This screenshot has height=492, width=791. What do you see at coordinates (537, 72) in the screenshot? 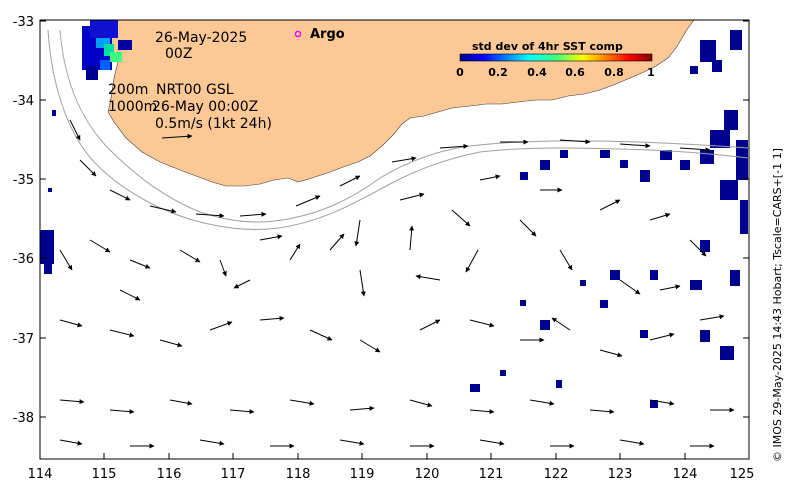
I see `colorbar-tick: 0.4` at bounding box center [537, 72].